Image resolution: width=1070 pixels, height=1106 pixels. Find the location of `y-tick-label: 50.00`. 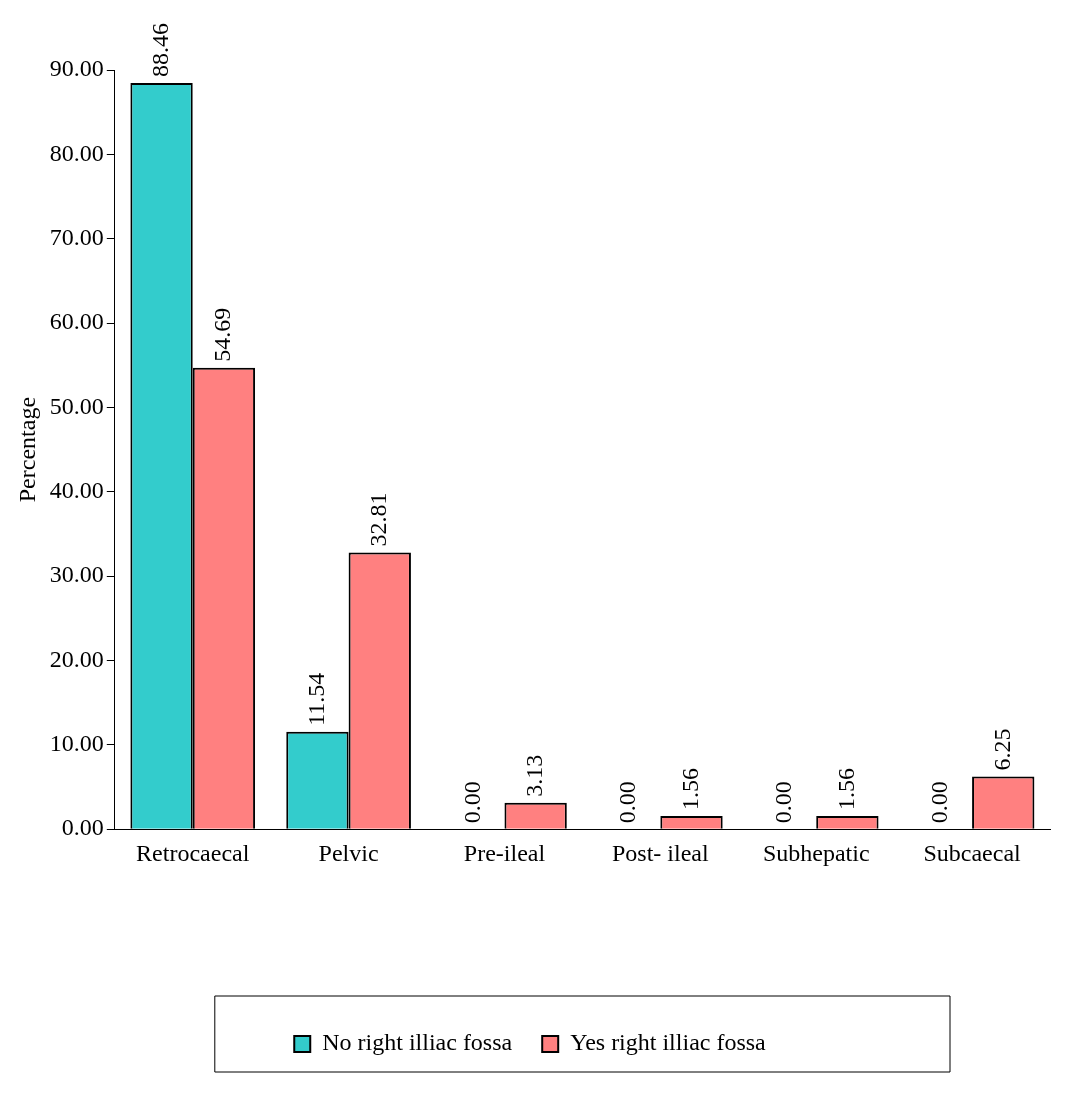

y-tick-label: 50.00 is located at coordinates (76, 405).